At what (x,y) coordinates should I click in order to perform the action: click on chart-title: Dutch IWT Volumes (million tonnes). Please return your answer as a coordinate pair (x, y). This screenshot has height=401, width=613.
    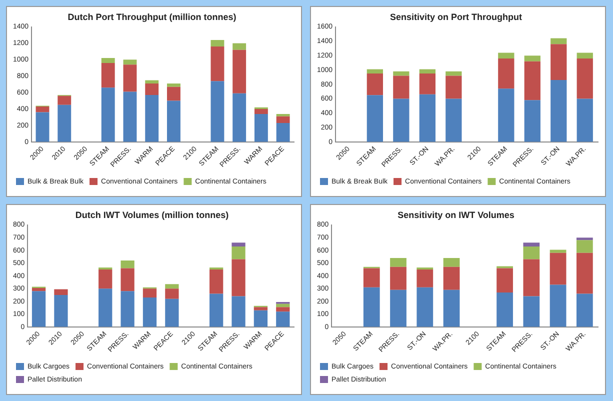
    Looking at the image, I should click on (152, 214).